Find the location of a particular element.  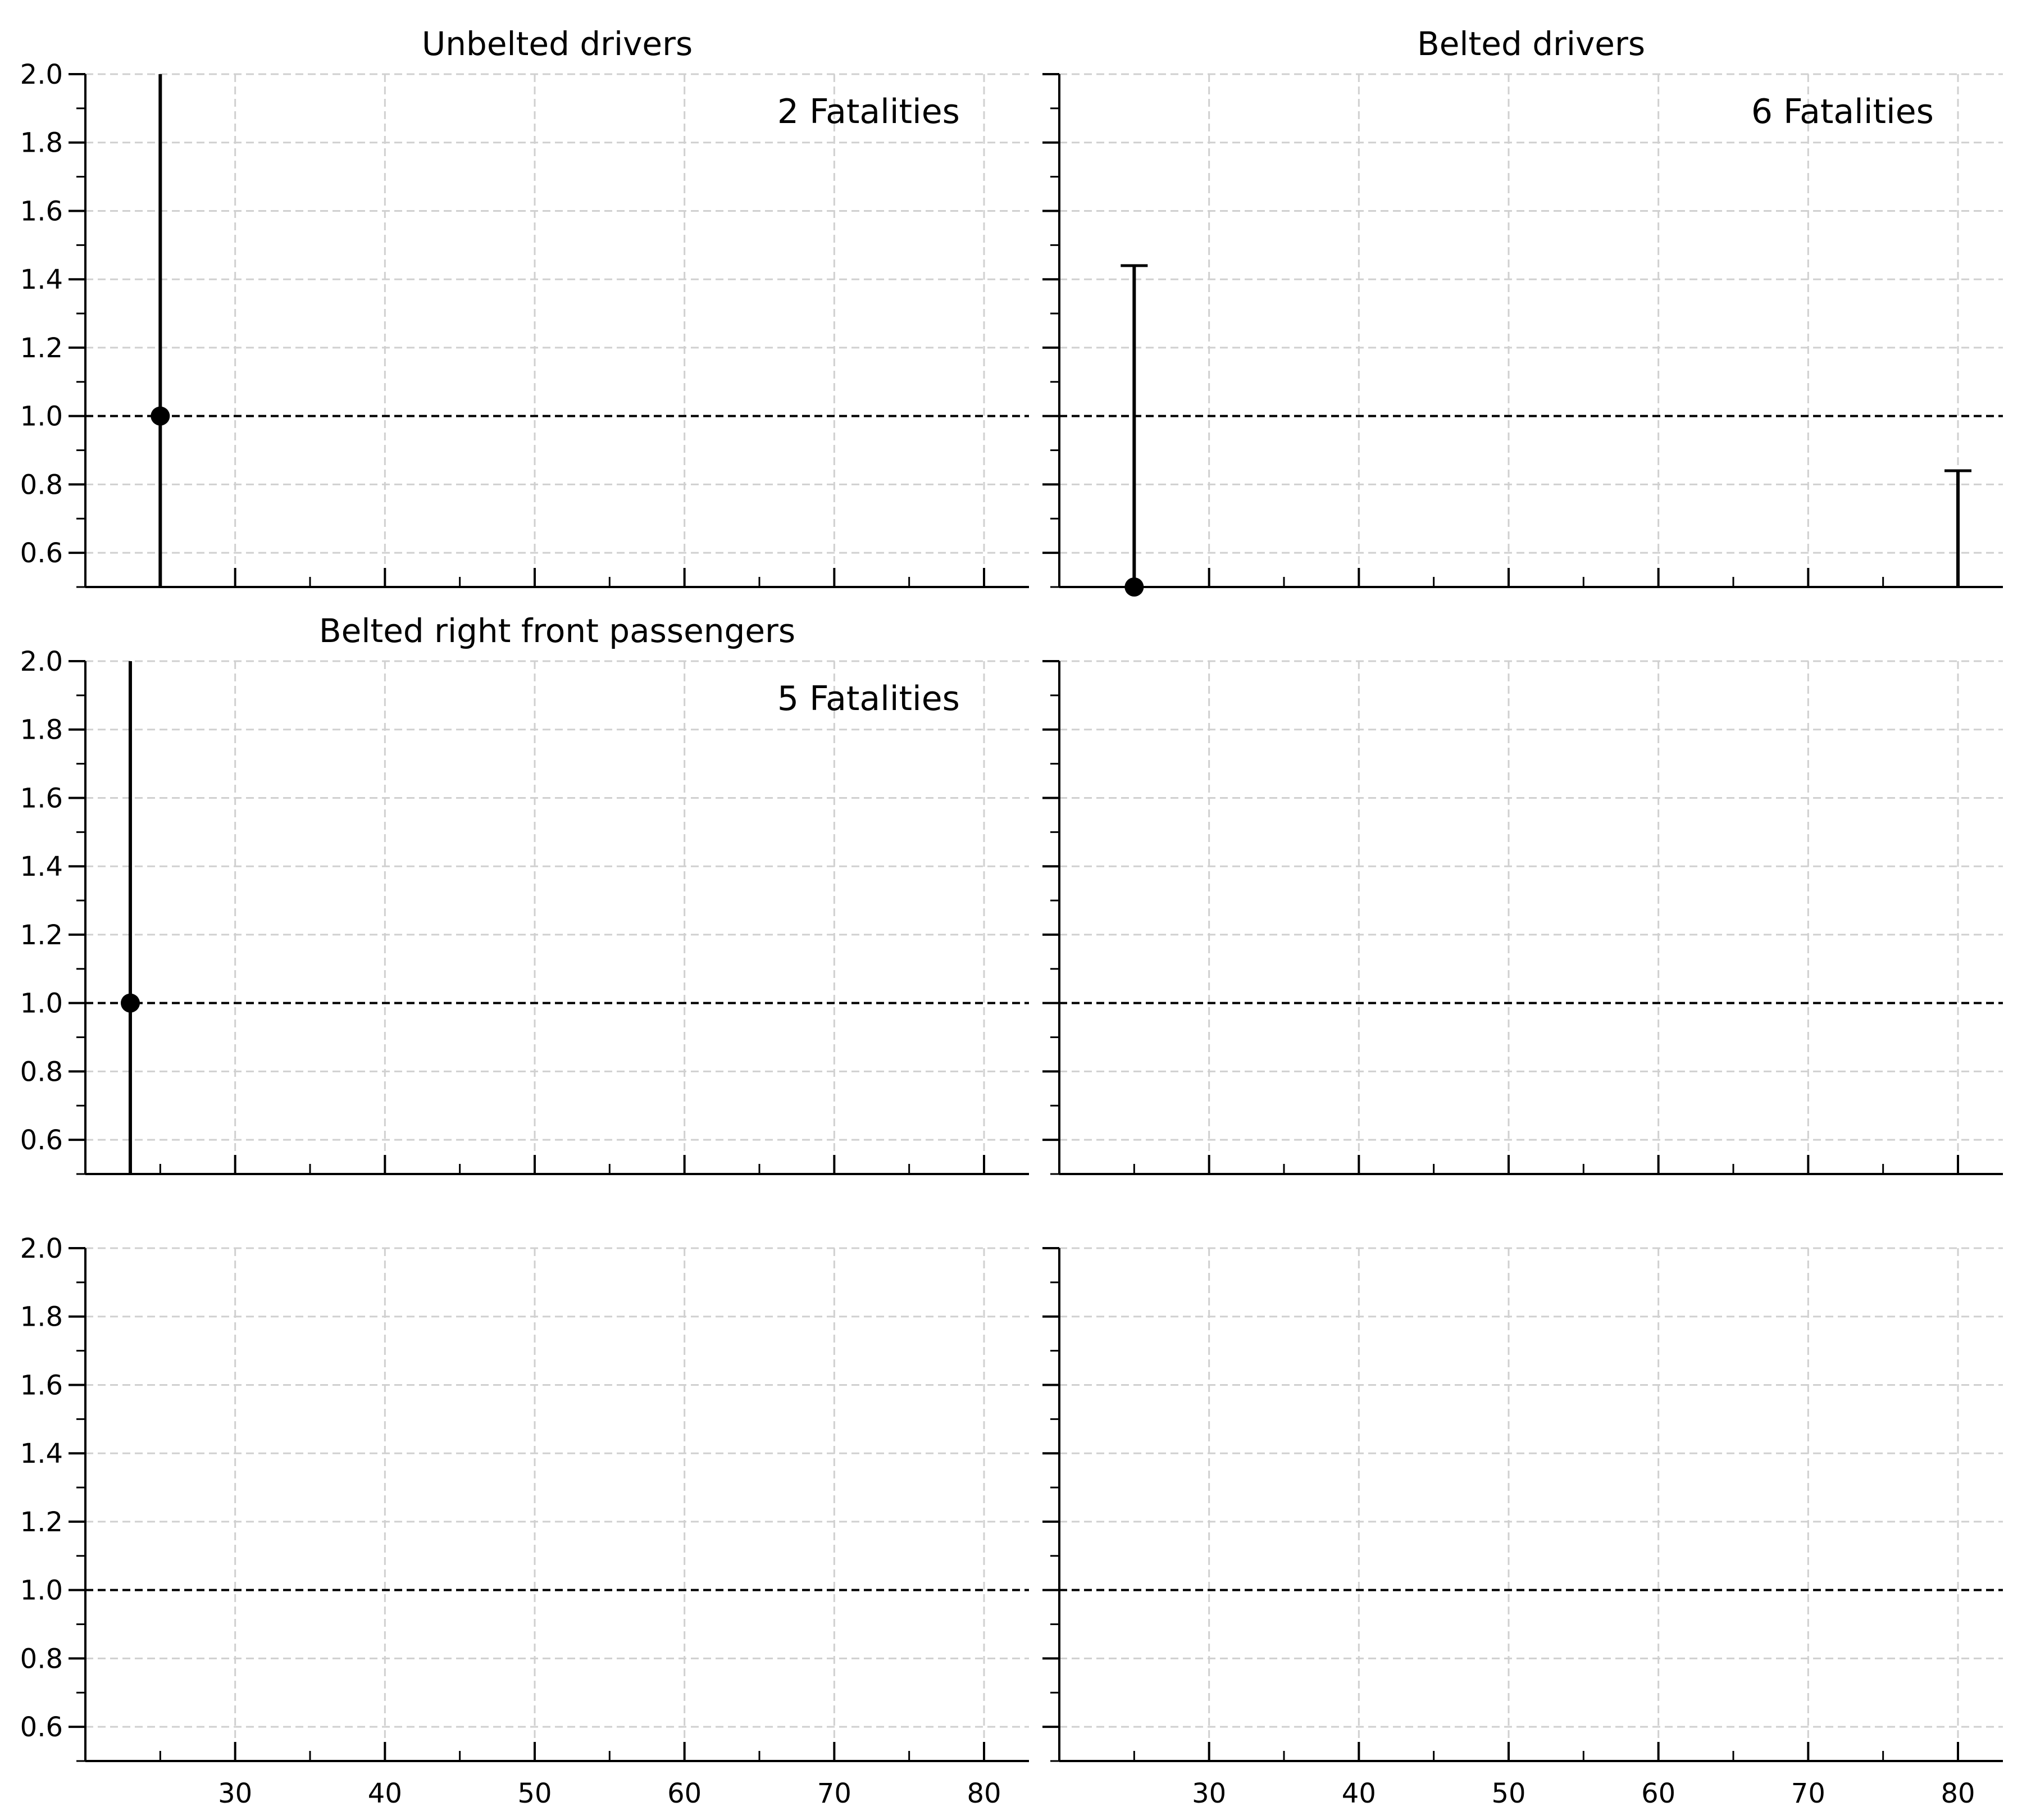

panel-6: 30 40 50 60 70 80 is located at coordinates (1522, 1528).